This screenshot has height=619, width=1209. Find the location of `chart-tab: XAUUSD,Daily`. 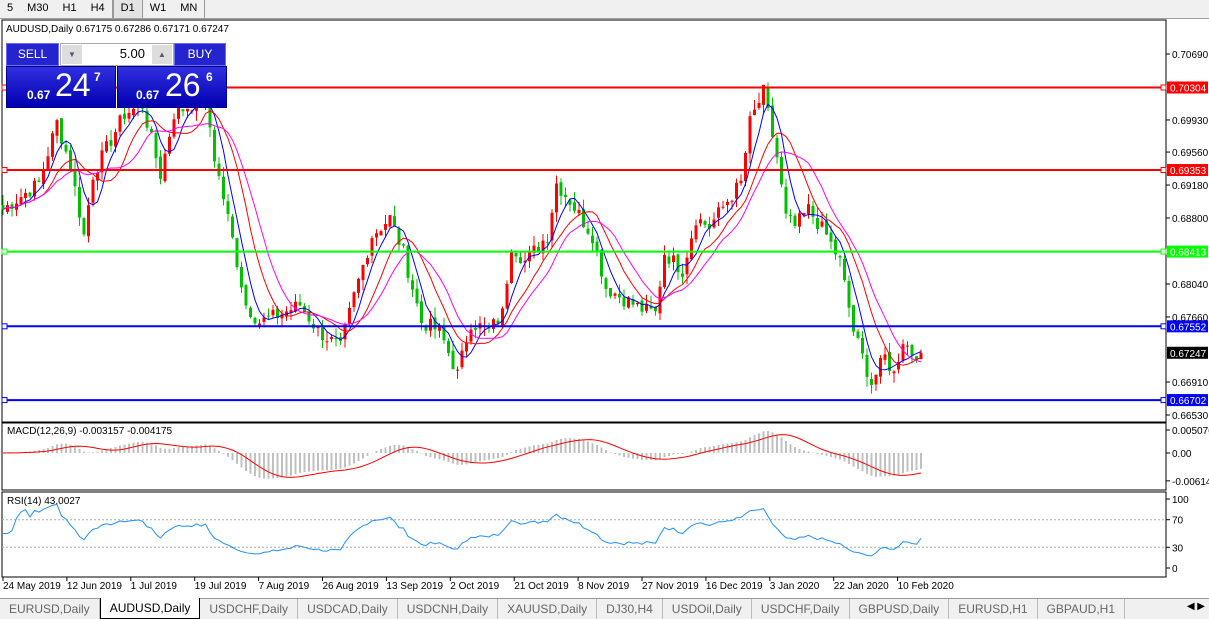

chart-tab: XAUUSD,Daily is located at coordinates (548, 609).